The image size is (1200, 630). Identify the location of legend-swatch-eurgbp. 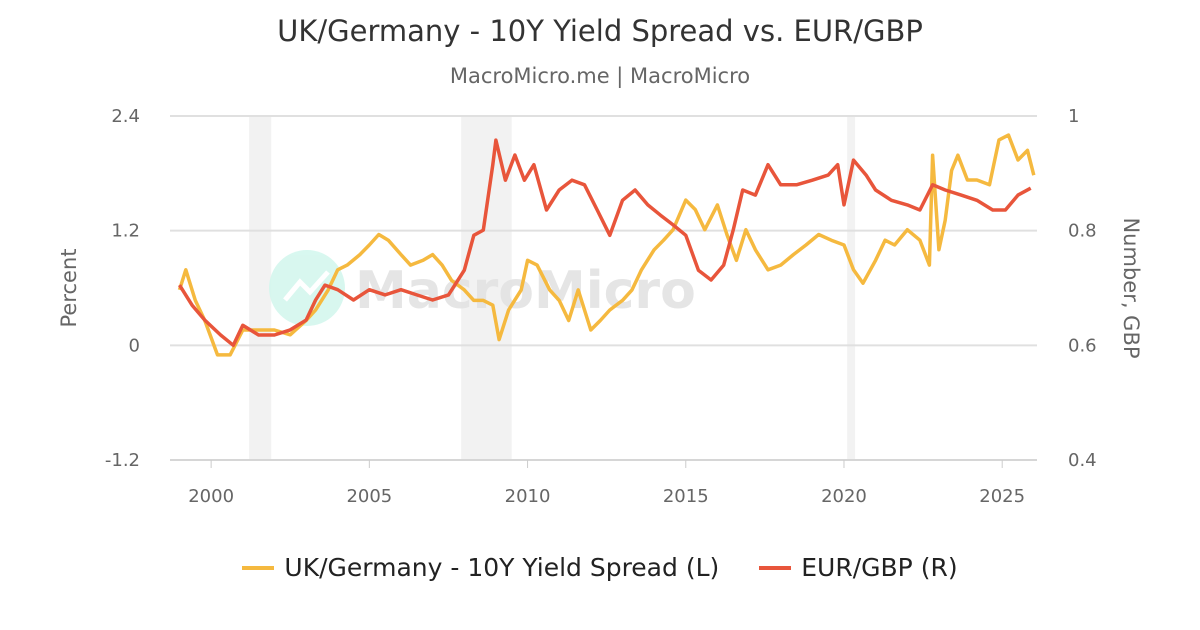
(775, 567).